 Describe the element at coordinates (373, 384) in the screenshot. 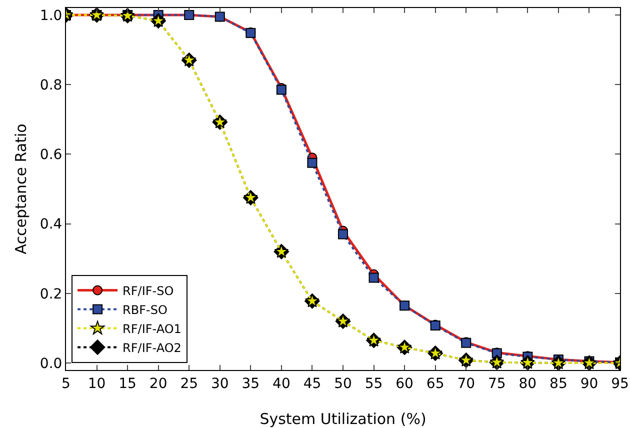

I see `x-tick-label: 55` at that location.